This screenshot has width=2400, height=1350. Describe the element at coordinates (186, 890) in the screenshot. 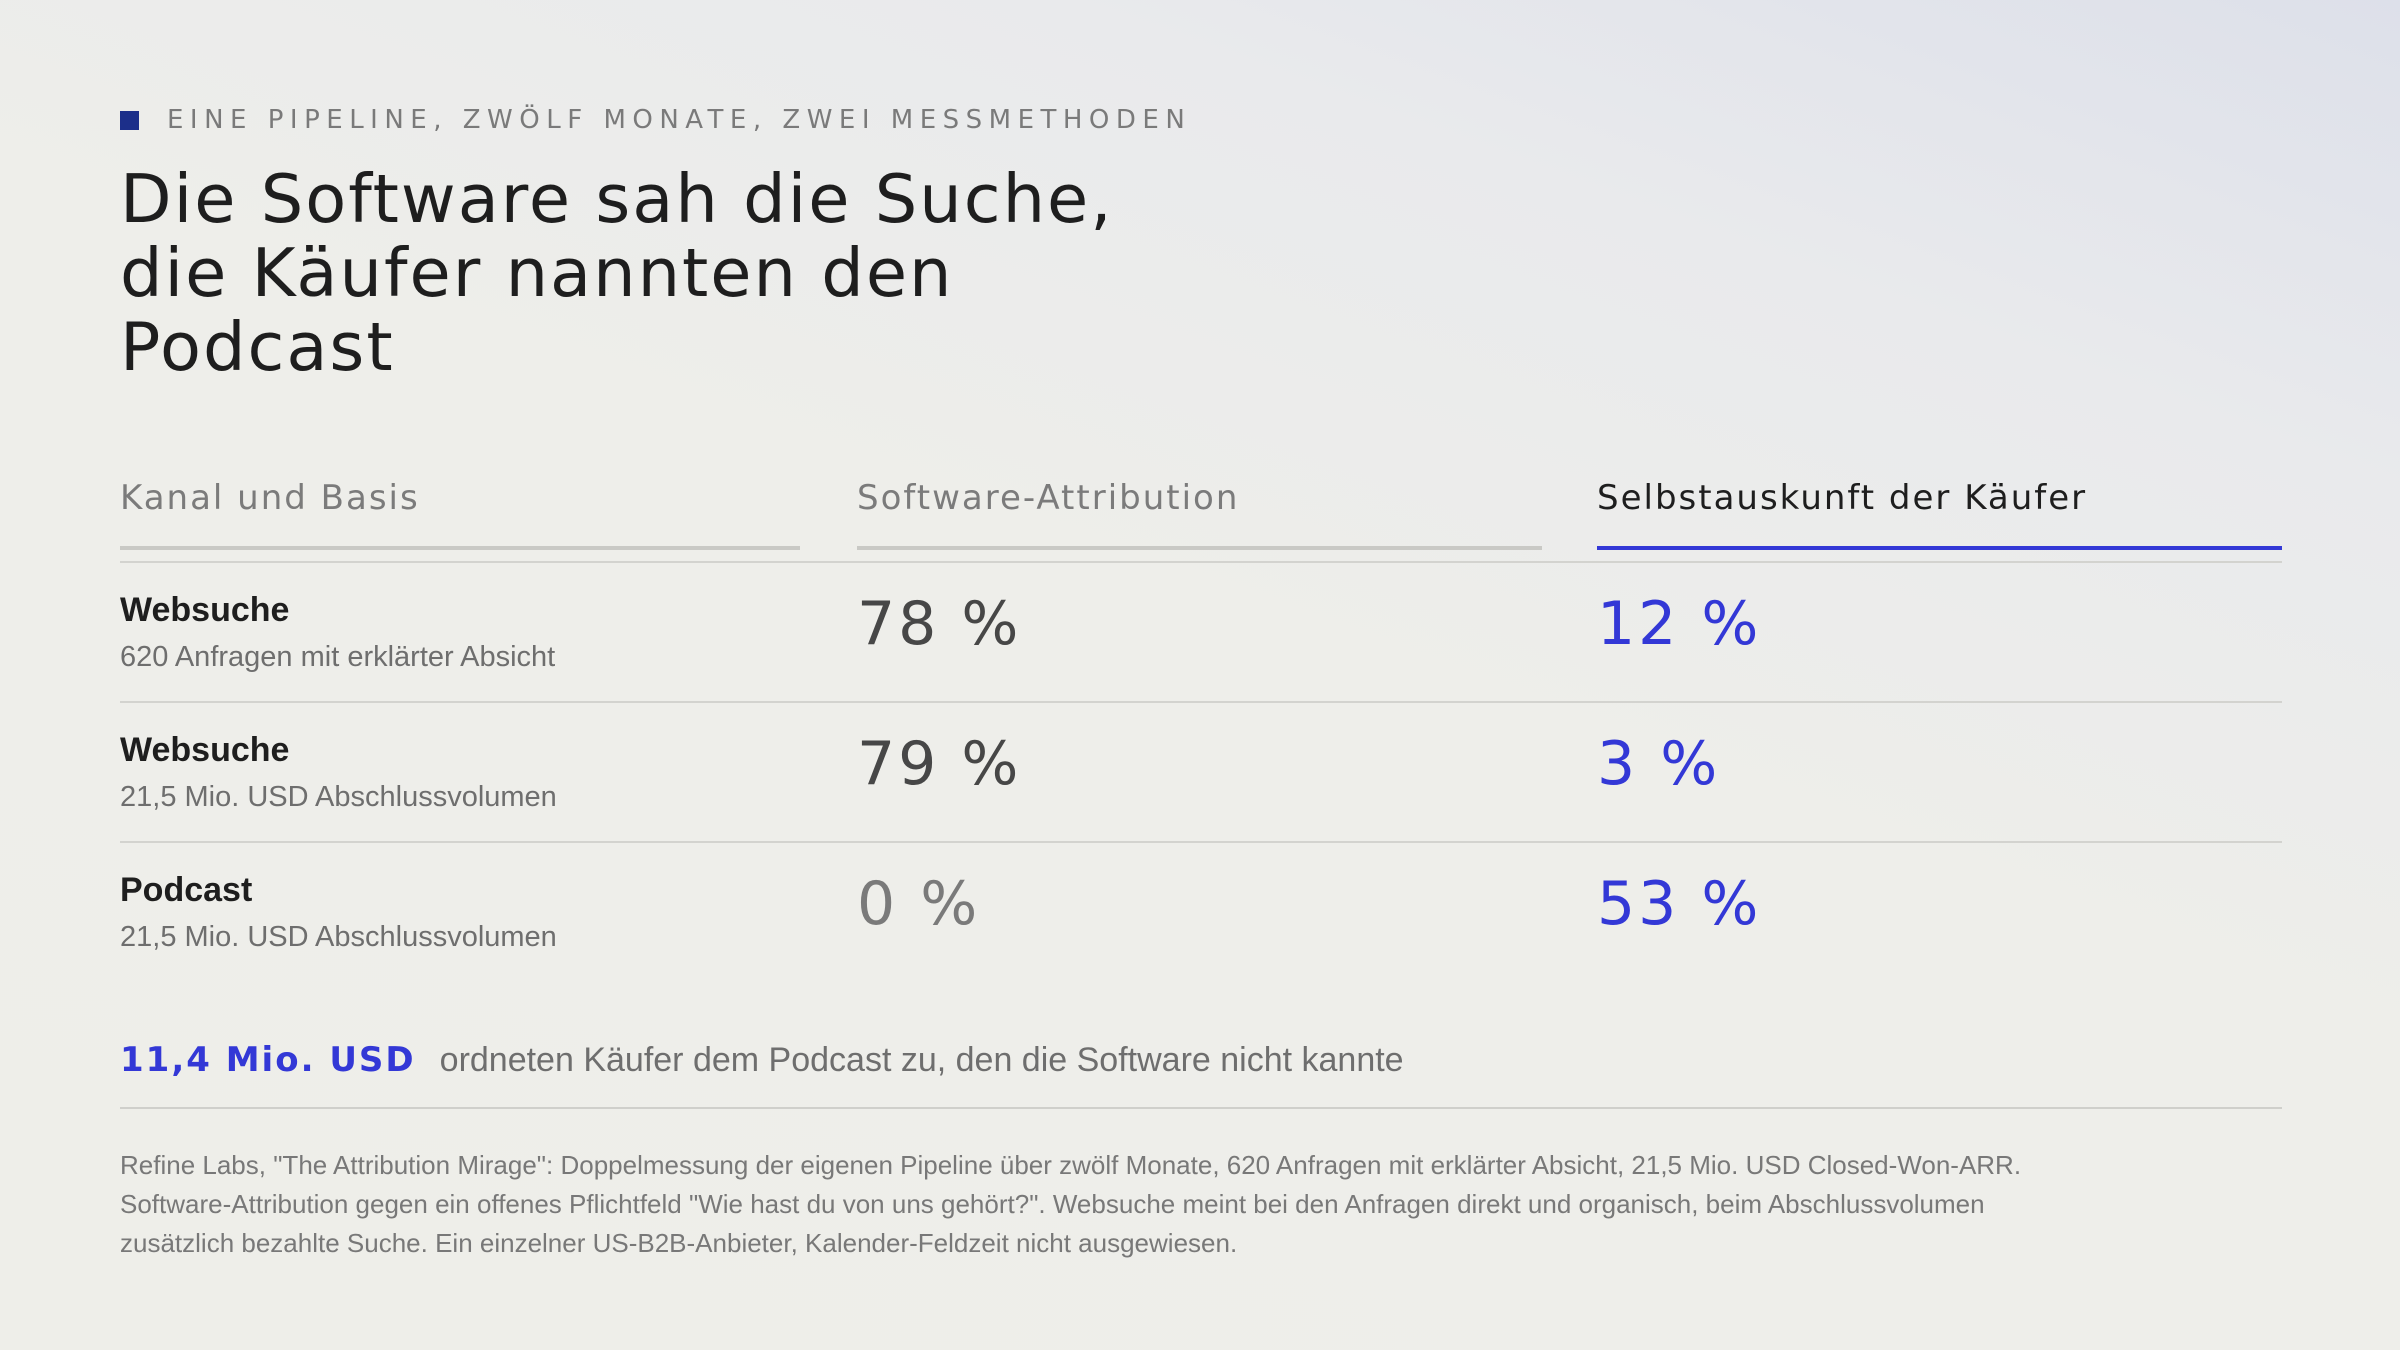

I see `row-channel: Podcast` at that location.